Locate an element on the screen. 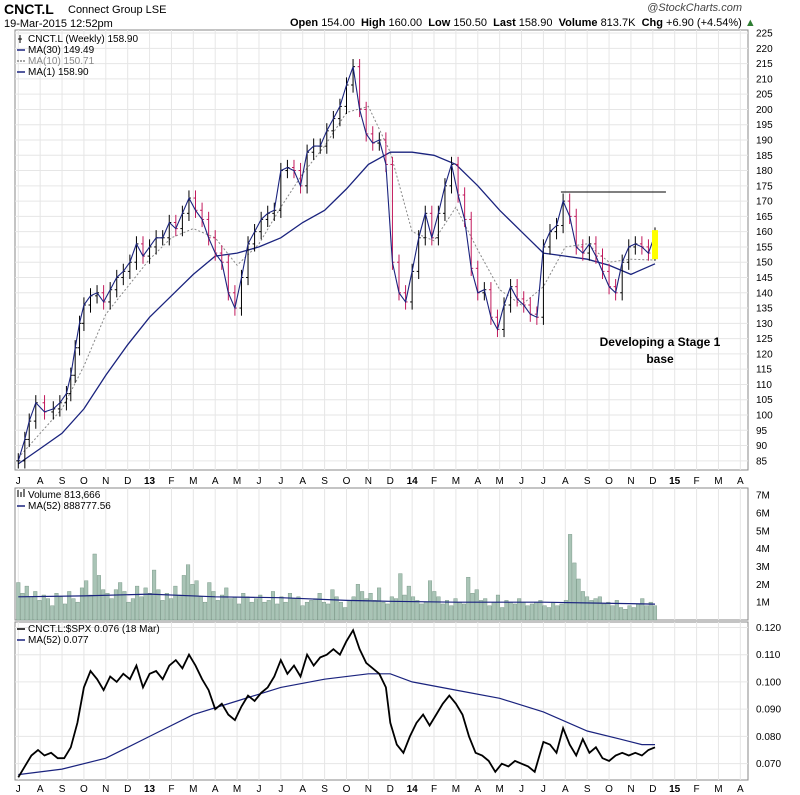  price-legend-entry: CNCT.L (Weekly) 158.90 is located at coordinates (83, 39).